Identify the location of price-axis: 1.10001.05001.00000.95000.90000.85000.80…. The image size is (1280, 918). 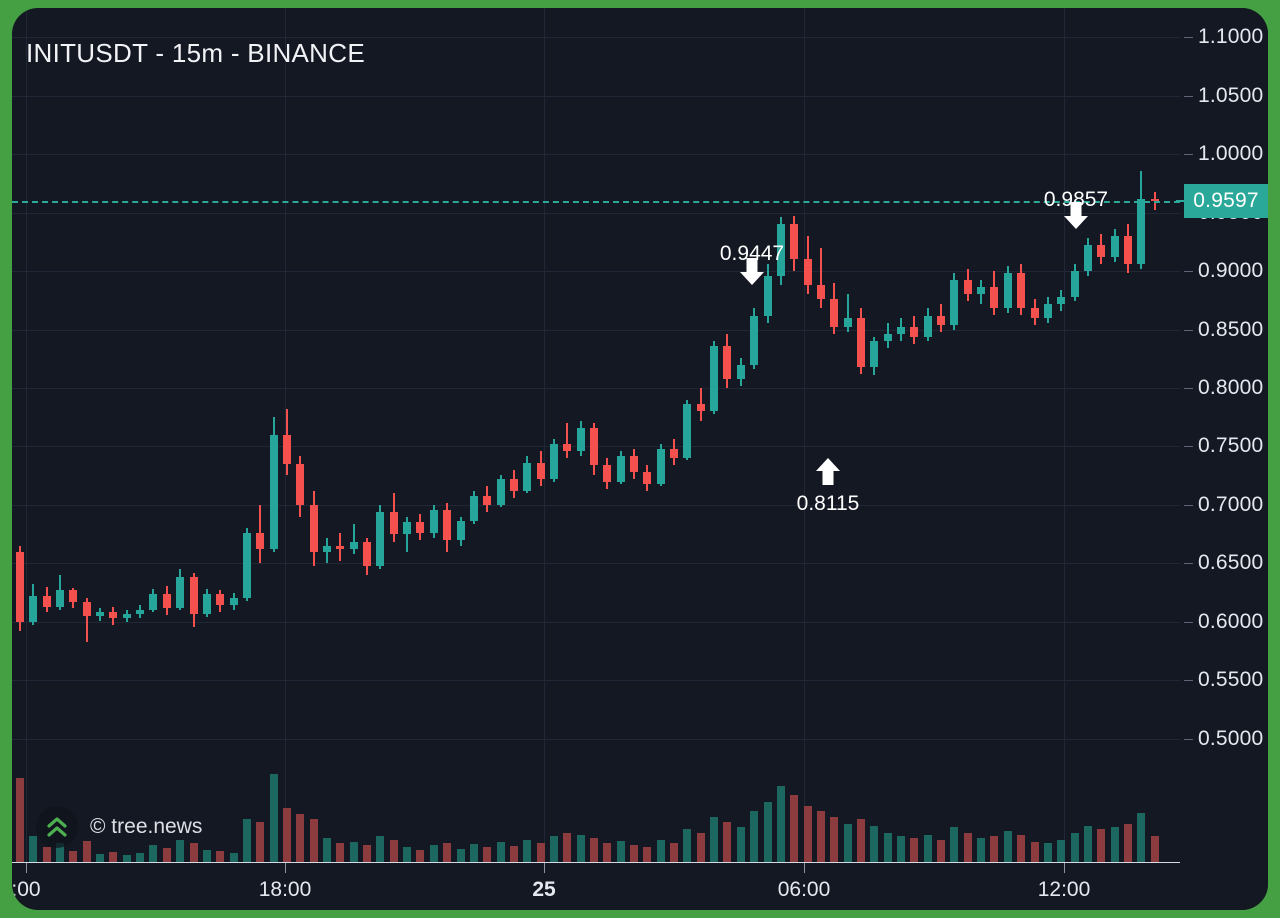
(1222, 459).